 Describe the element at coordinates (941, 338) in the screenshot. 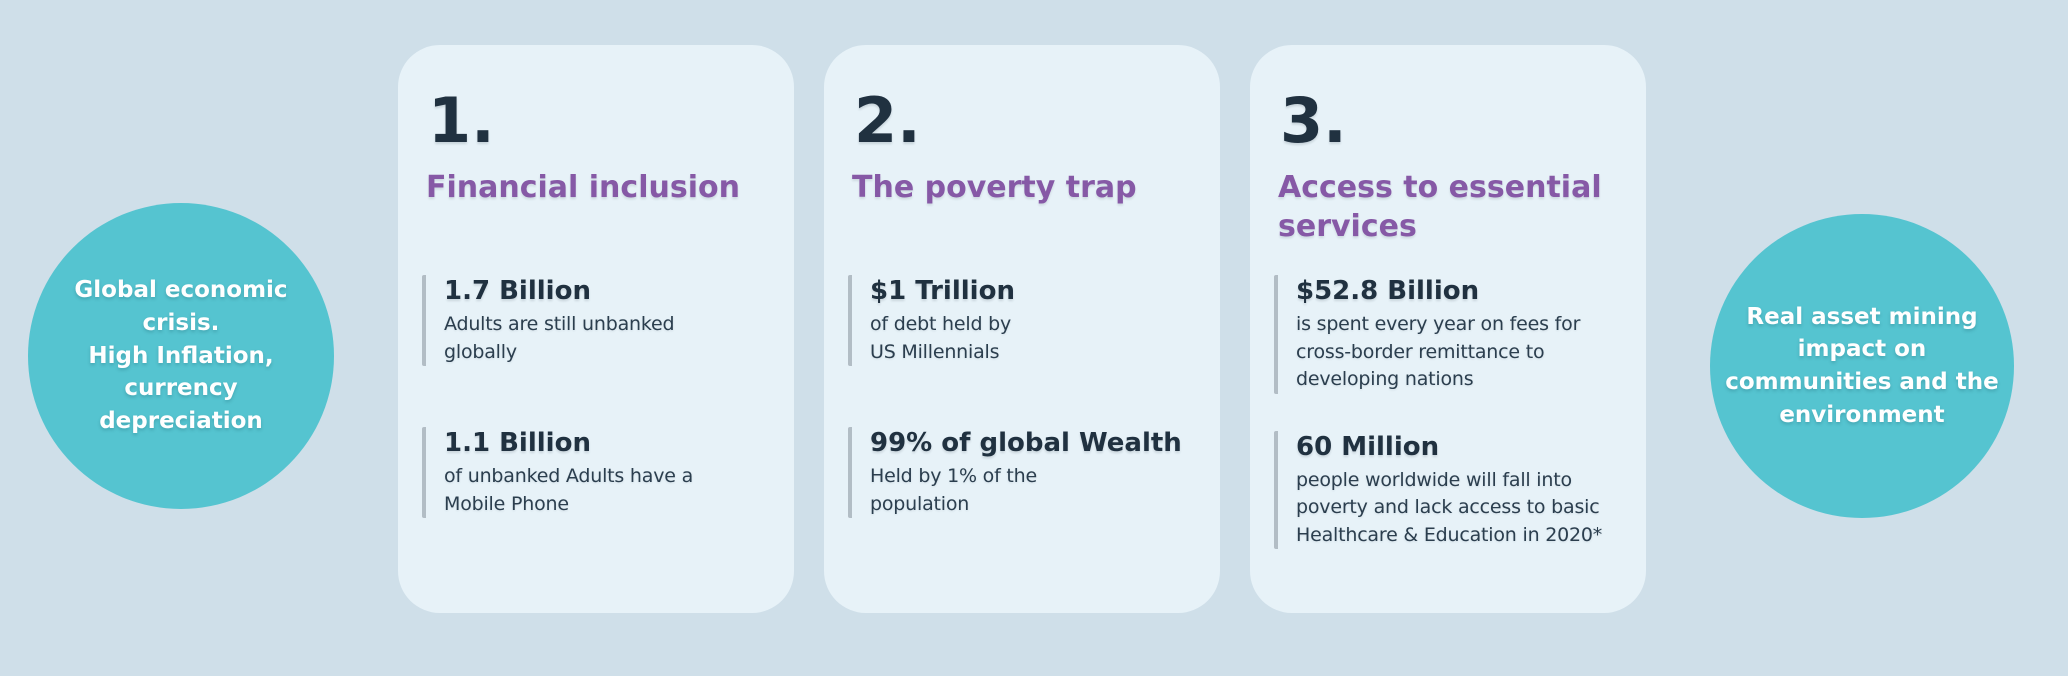

I see `stat-description: of debt held by US Millennials` at that location.